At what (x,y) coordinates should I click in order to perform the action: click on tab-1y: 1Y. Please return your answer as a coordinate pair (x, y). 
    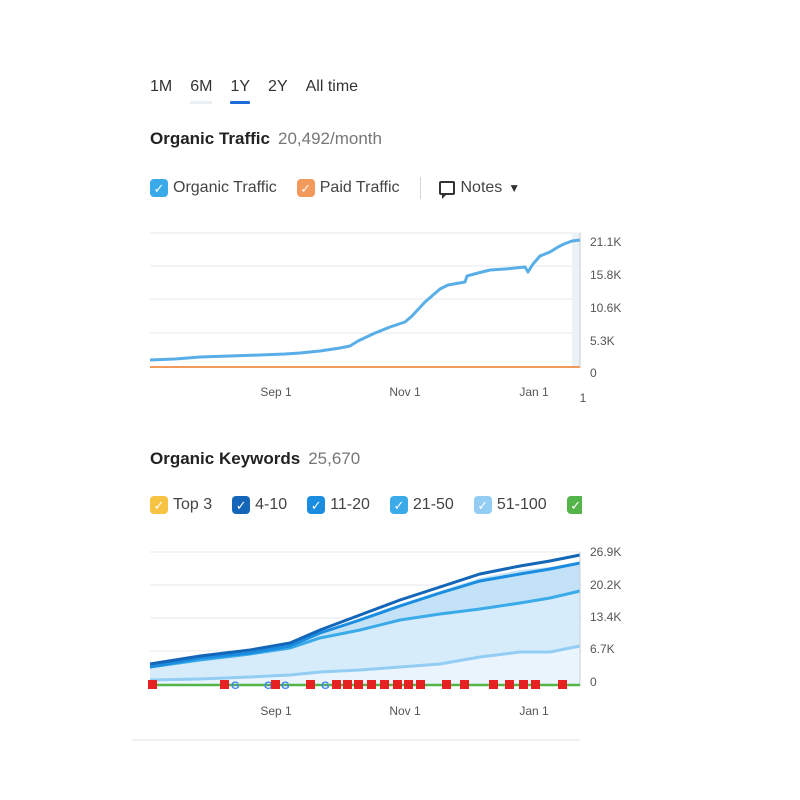
    Looking at the image, I should click on (240, 91).